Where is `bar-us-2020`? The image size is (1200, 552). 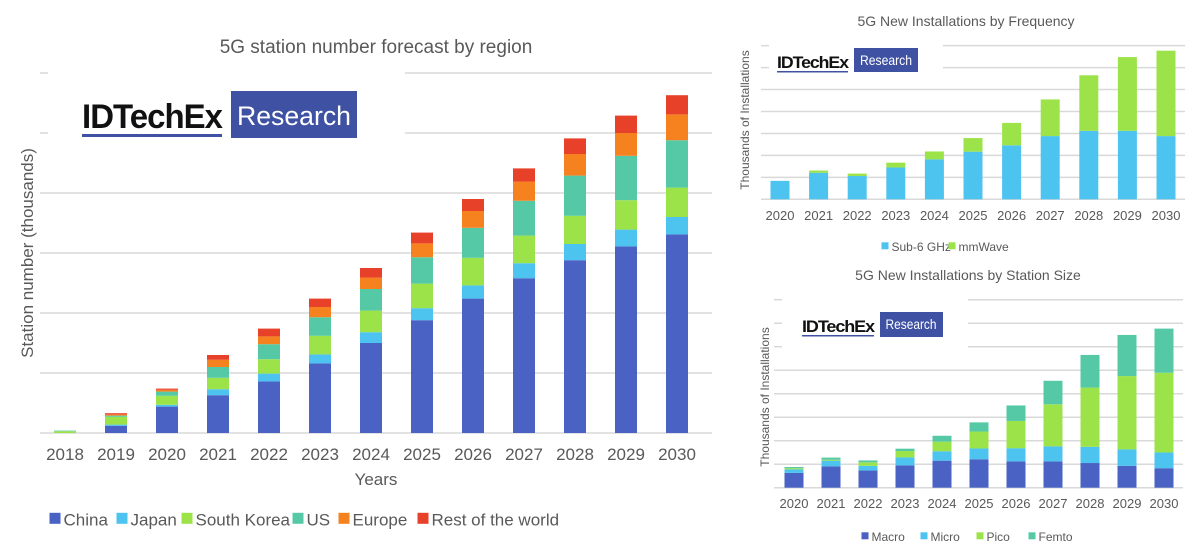
bar-us-2020 is located at coordinates (167, 393).